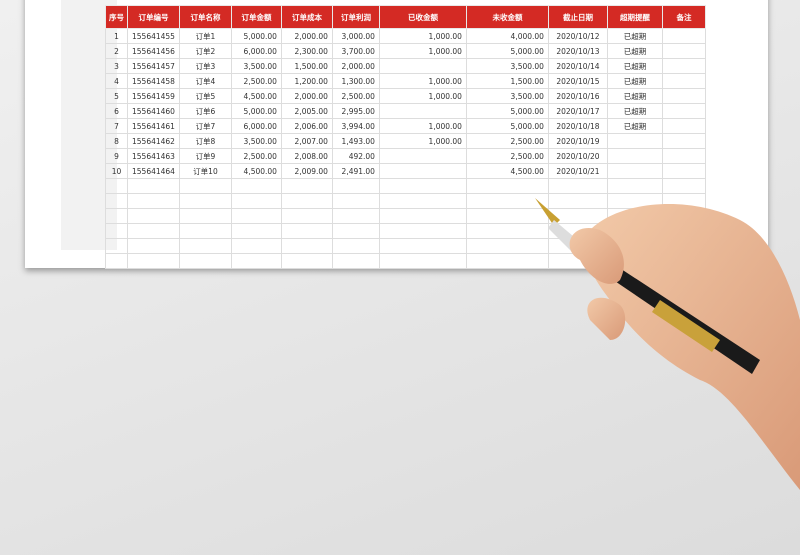 The image size is (800, 555). Describe the element at coordinates (306, 81) in the screenshot. I see `table-cell: 1,200.00` at that location.